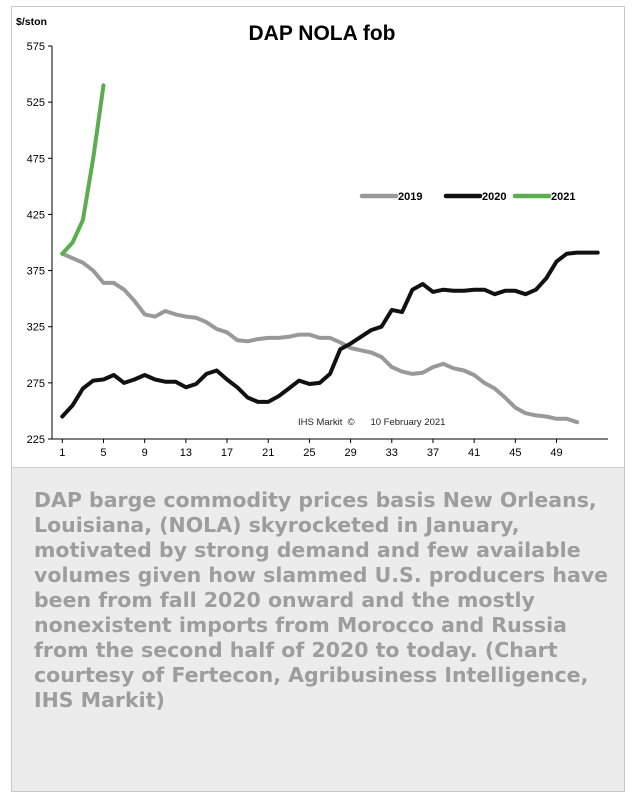  I want to click on y-tick-label: 575, so click(36, 47).